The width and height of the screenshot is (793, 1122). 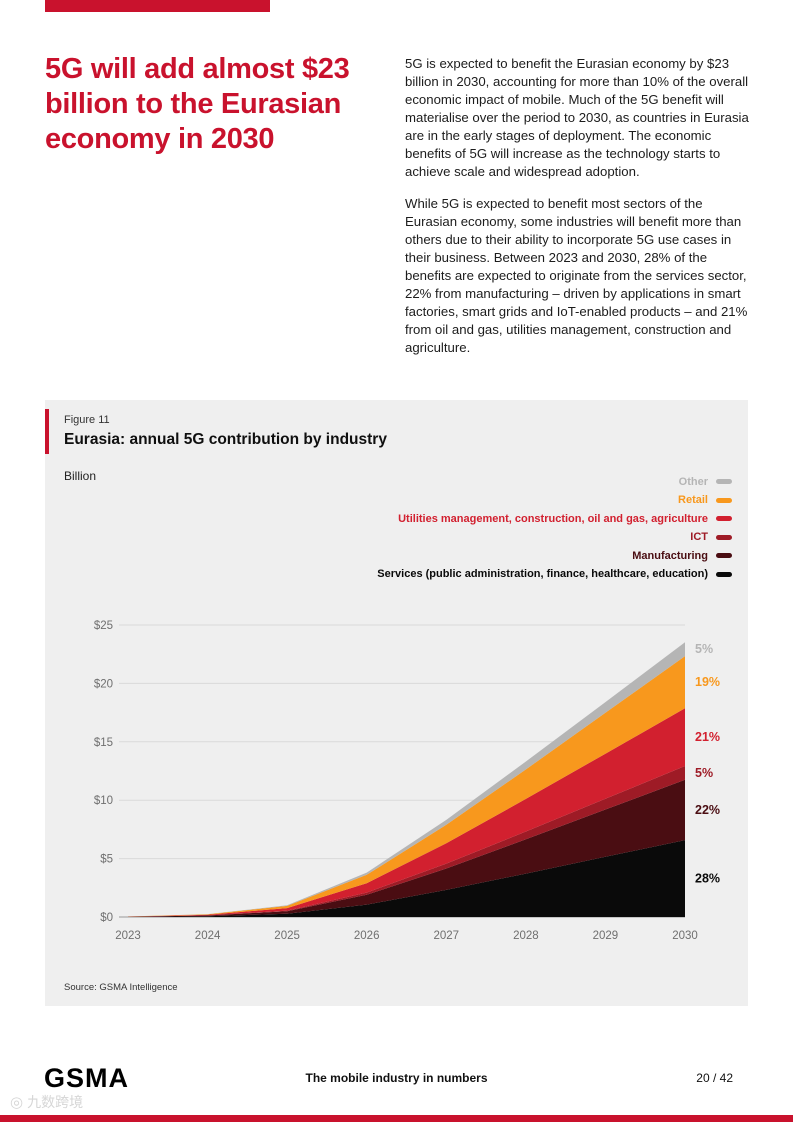 What do you see at coordinates (685, 936) in the screenshot?
I see `x-tick-label: 2030` at bounding box center [685, 936].